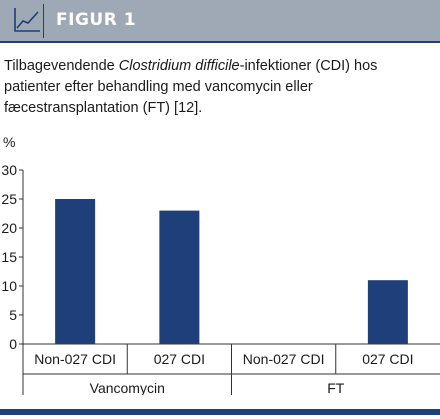 The height and width of the screenshot is (419, 440). Describe the element at coordinates (127, 387) in the screenshot. I see `x-group-label: Vancomycin` at that location.